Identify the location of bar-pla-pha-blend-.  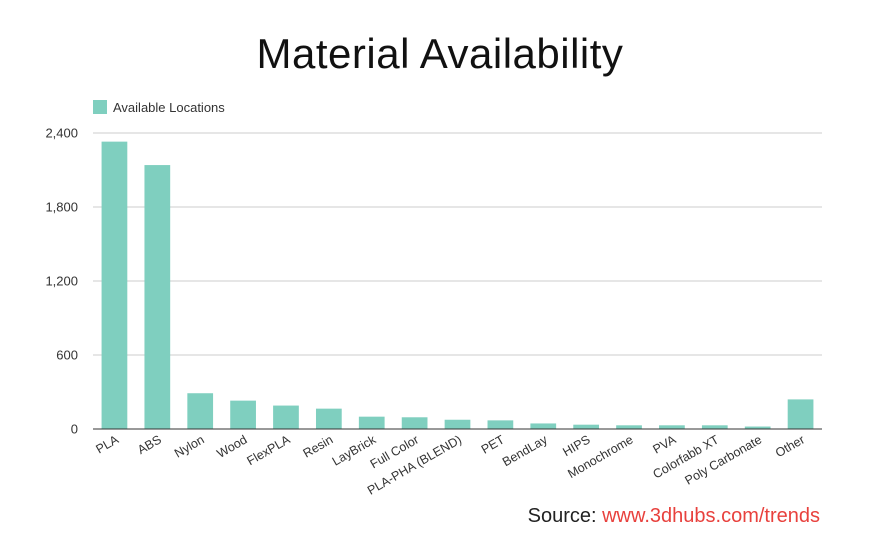
(457, 424).